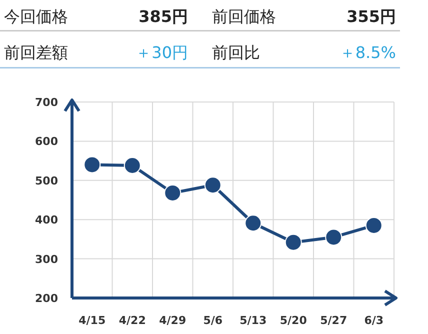 Image resolution: width=428 pixels, height=334 pixels. Describe the element at coordinates (374, 320) in the screenshot. I see `x-tick-label: 6/3` at that location.